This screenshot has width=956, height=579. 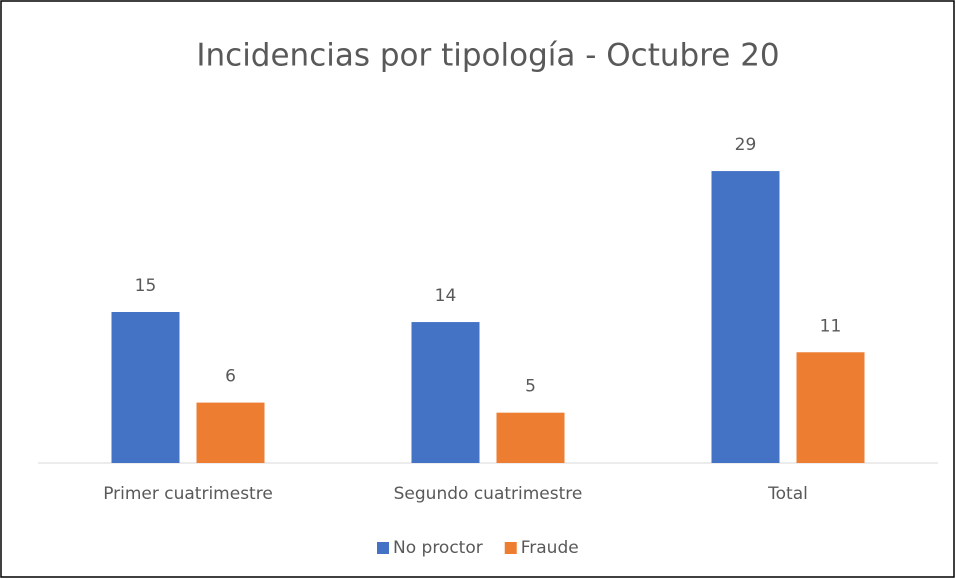 I want to click on legend-label: No proctor, so click(x=438, y=548).